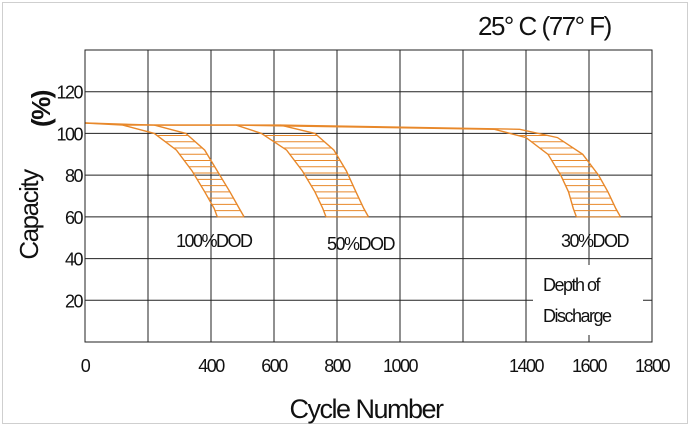  Describe the element at coordinates (590, 366) in the screenshot. I see `x-tick-label: 1600` at that location.